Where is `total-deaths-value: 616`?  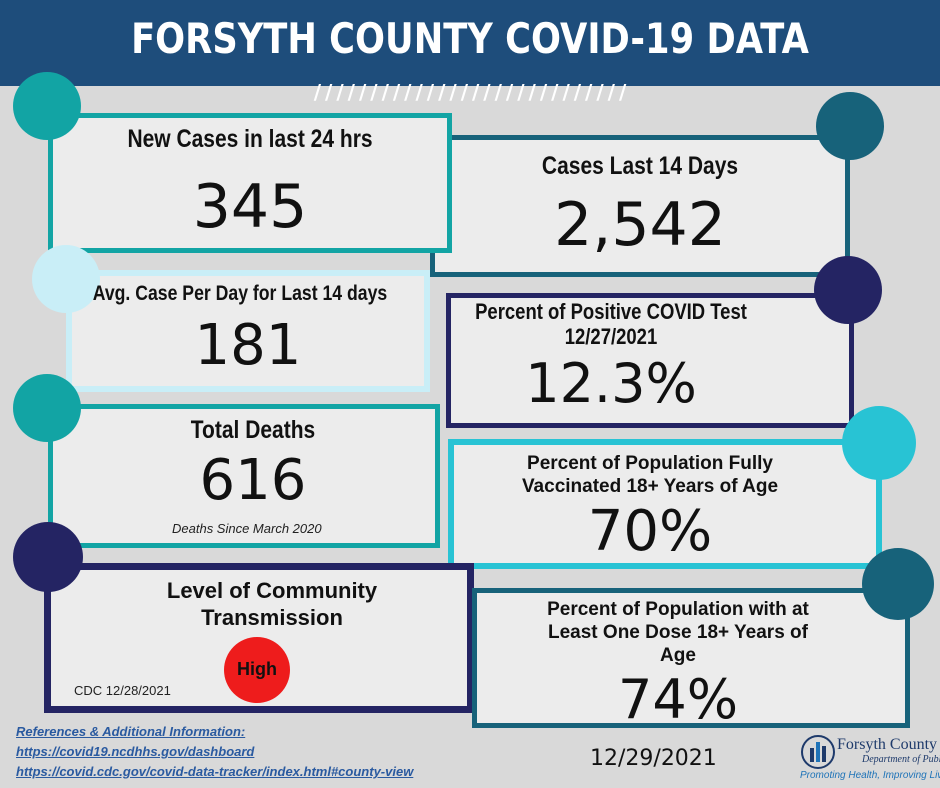
total-deaths-value: 616 is located at coordinates (253, 480).